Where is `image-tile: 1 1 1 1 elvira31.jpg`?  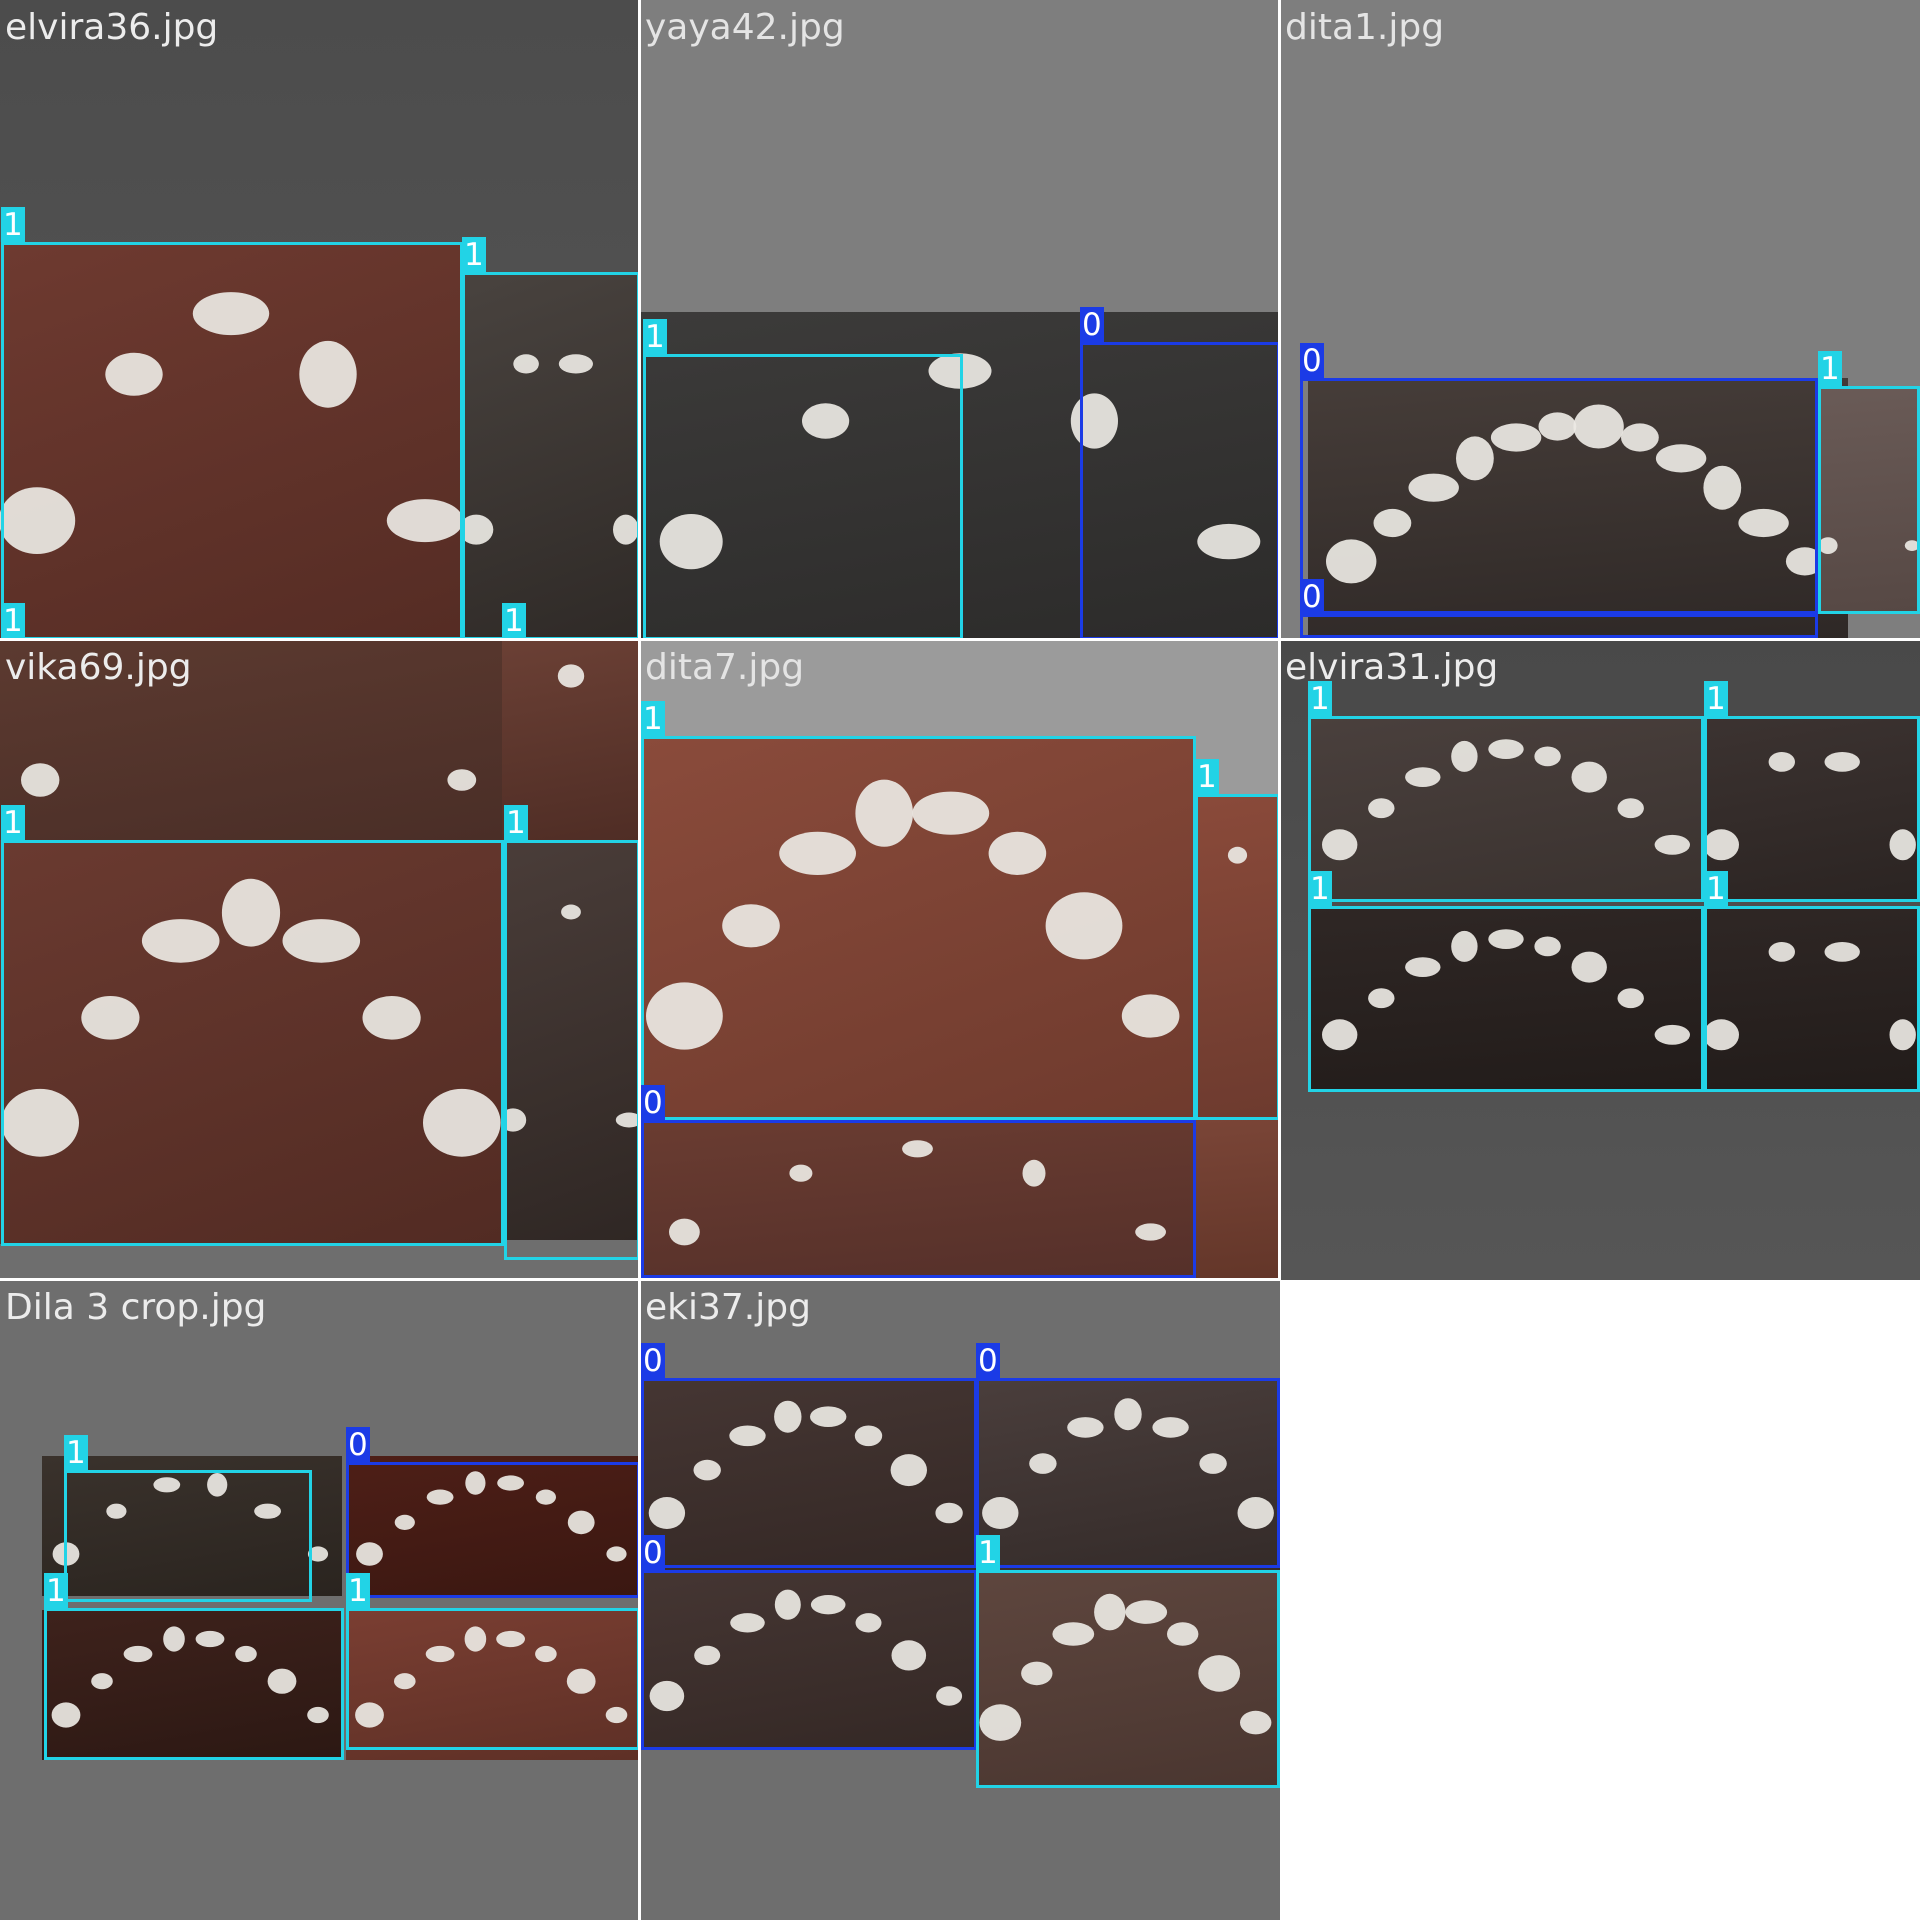 image-tile: 1 1 1 1 elvira31.jpg is located at coordinates (1600, 960).